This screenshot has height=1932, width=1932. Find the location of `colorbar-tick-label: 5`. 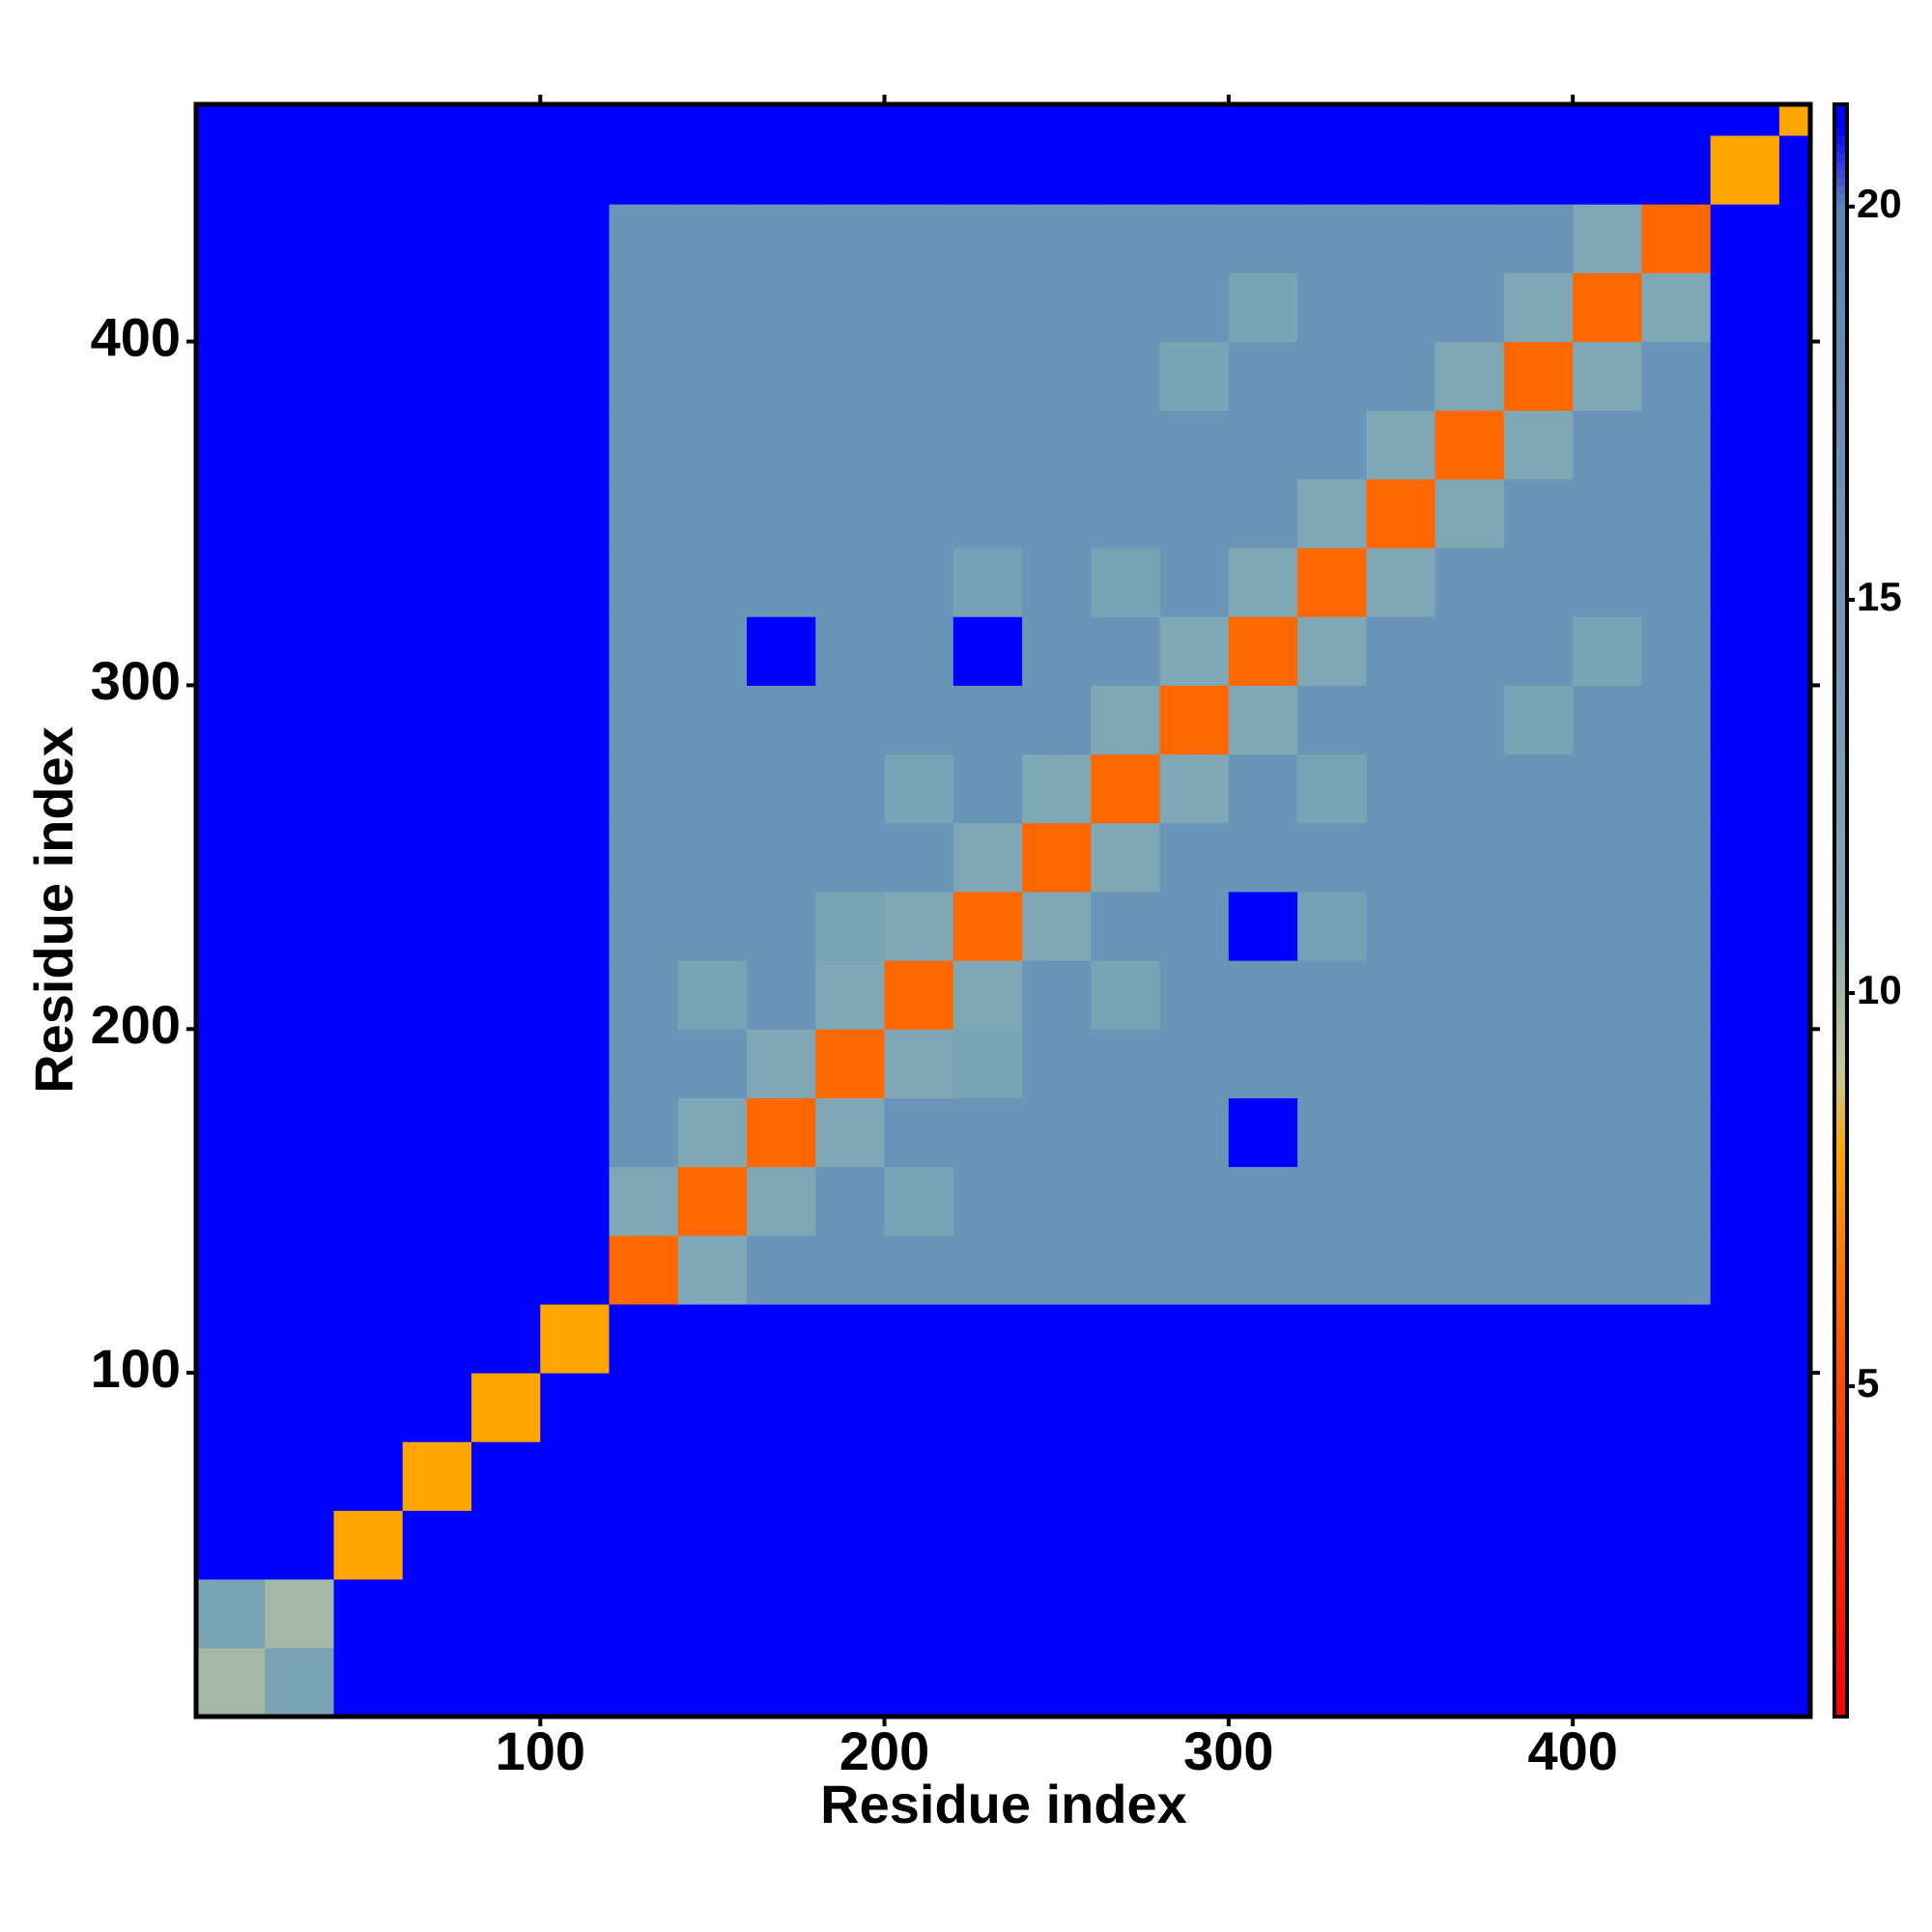

colorbar-tick-label: 5 is located at coordinates (1868, 1383).